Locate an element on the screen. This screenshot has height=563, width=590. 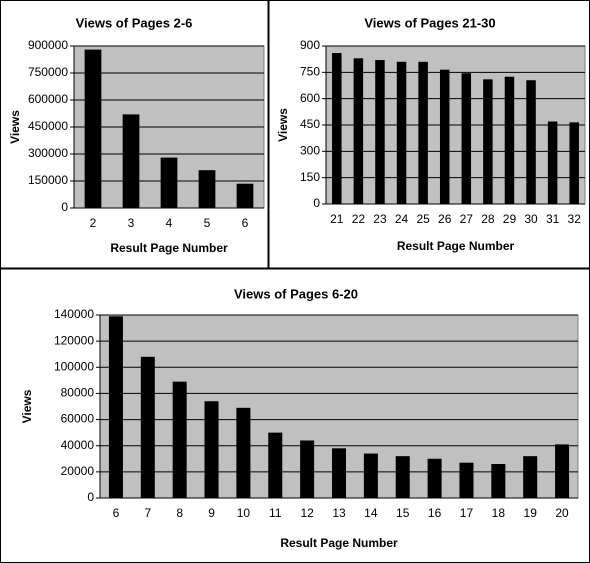
y-tick-label: 80000 is located at coordinates (78, 393).